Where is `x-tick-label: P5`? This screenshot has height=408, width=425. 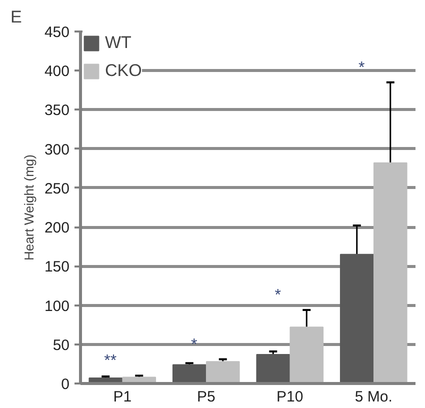
x-tick-label: P5 is located at coordinates (206, 397).